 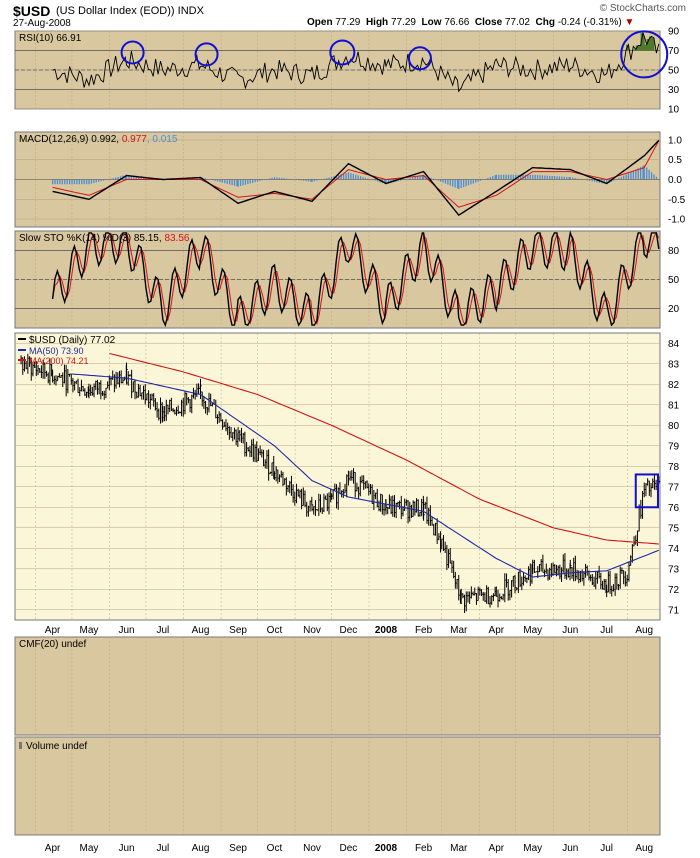 What do you see at coordinates (403, 22) in the screenshot?
I see `high-value: 77.29` at bounding box center [403, 22].